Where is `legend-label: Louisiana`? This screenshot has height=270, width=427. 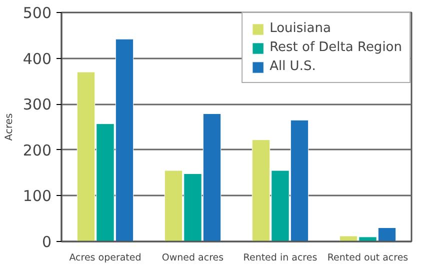 legend-label: Louisiana is located at coordinates (300, 28).